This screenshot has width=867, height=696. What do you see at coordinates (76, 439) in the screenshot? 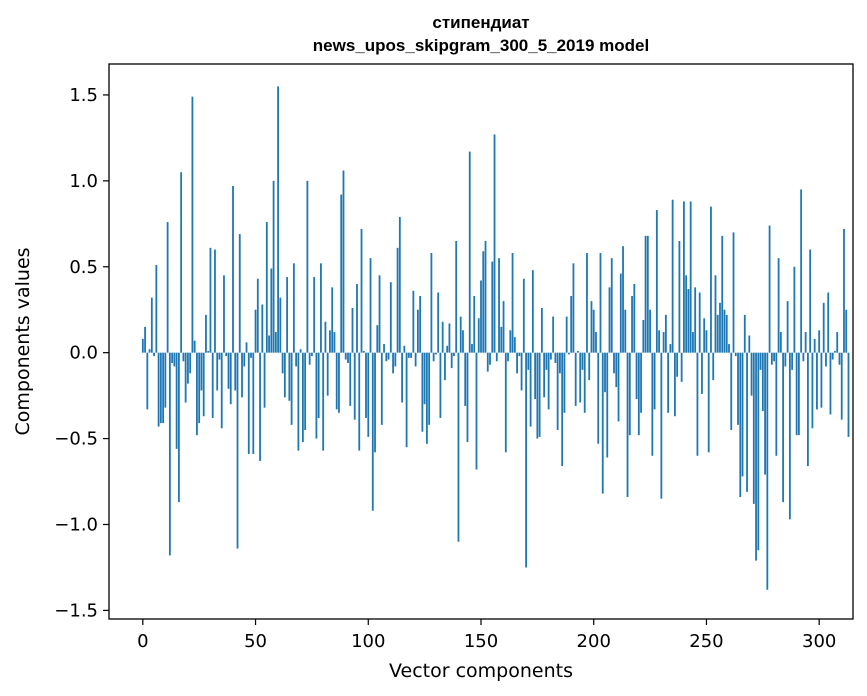
I see `y-tick-label: −0.5` at bounding box center [76, 439].